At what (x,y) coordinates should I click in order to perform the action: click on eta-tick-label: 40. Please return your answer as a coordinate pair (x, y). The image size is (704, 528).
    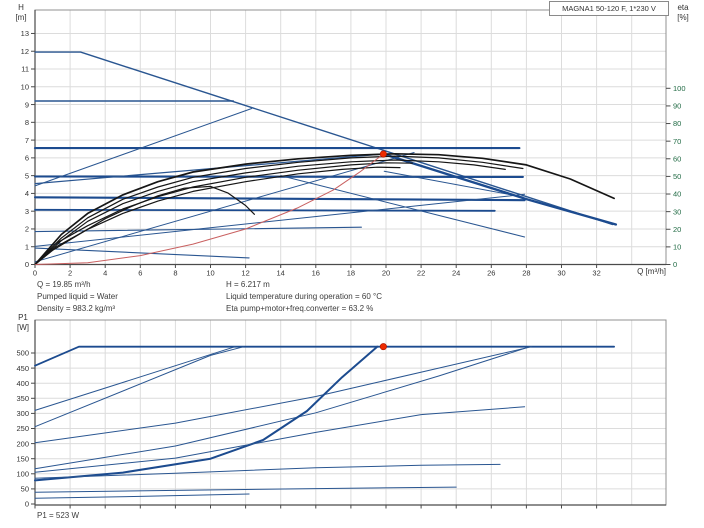
    Looking at the image, I should click on (677, 194).